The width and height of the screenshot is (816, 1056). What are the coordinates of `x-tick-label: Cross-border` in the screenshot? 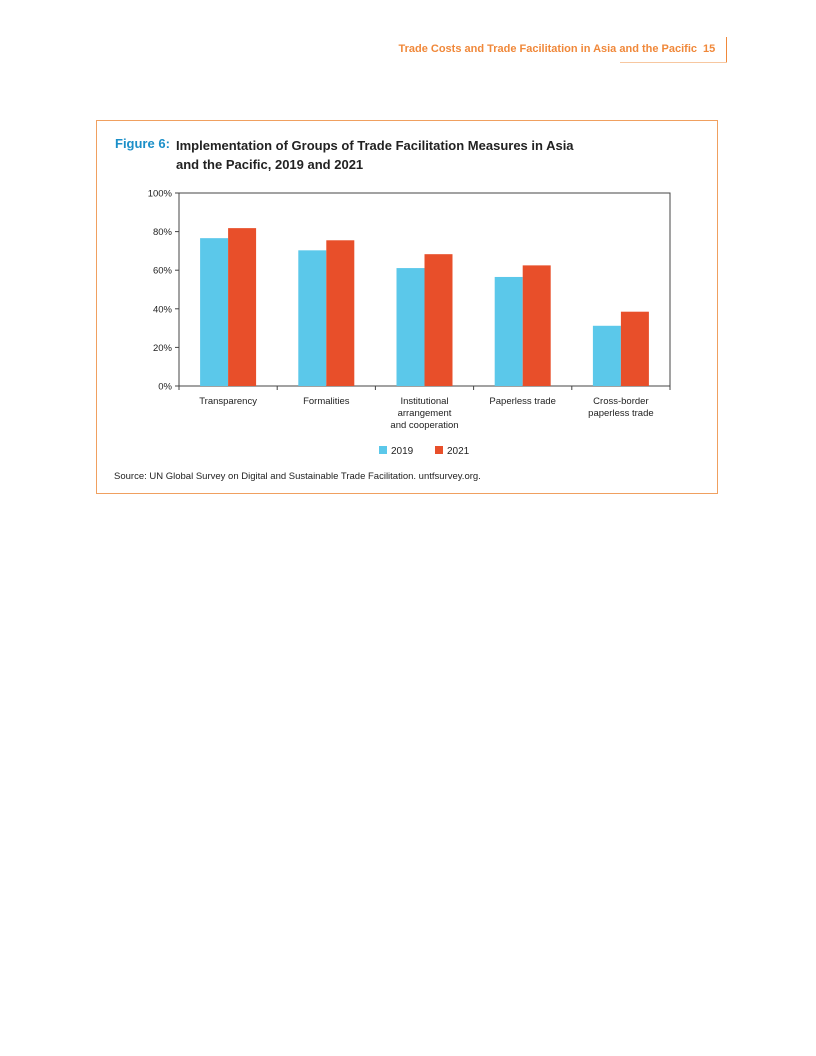 It's located at (620, 401).